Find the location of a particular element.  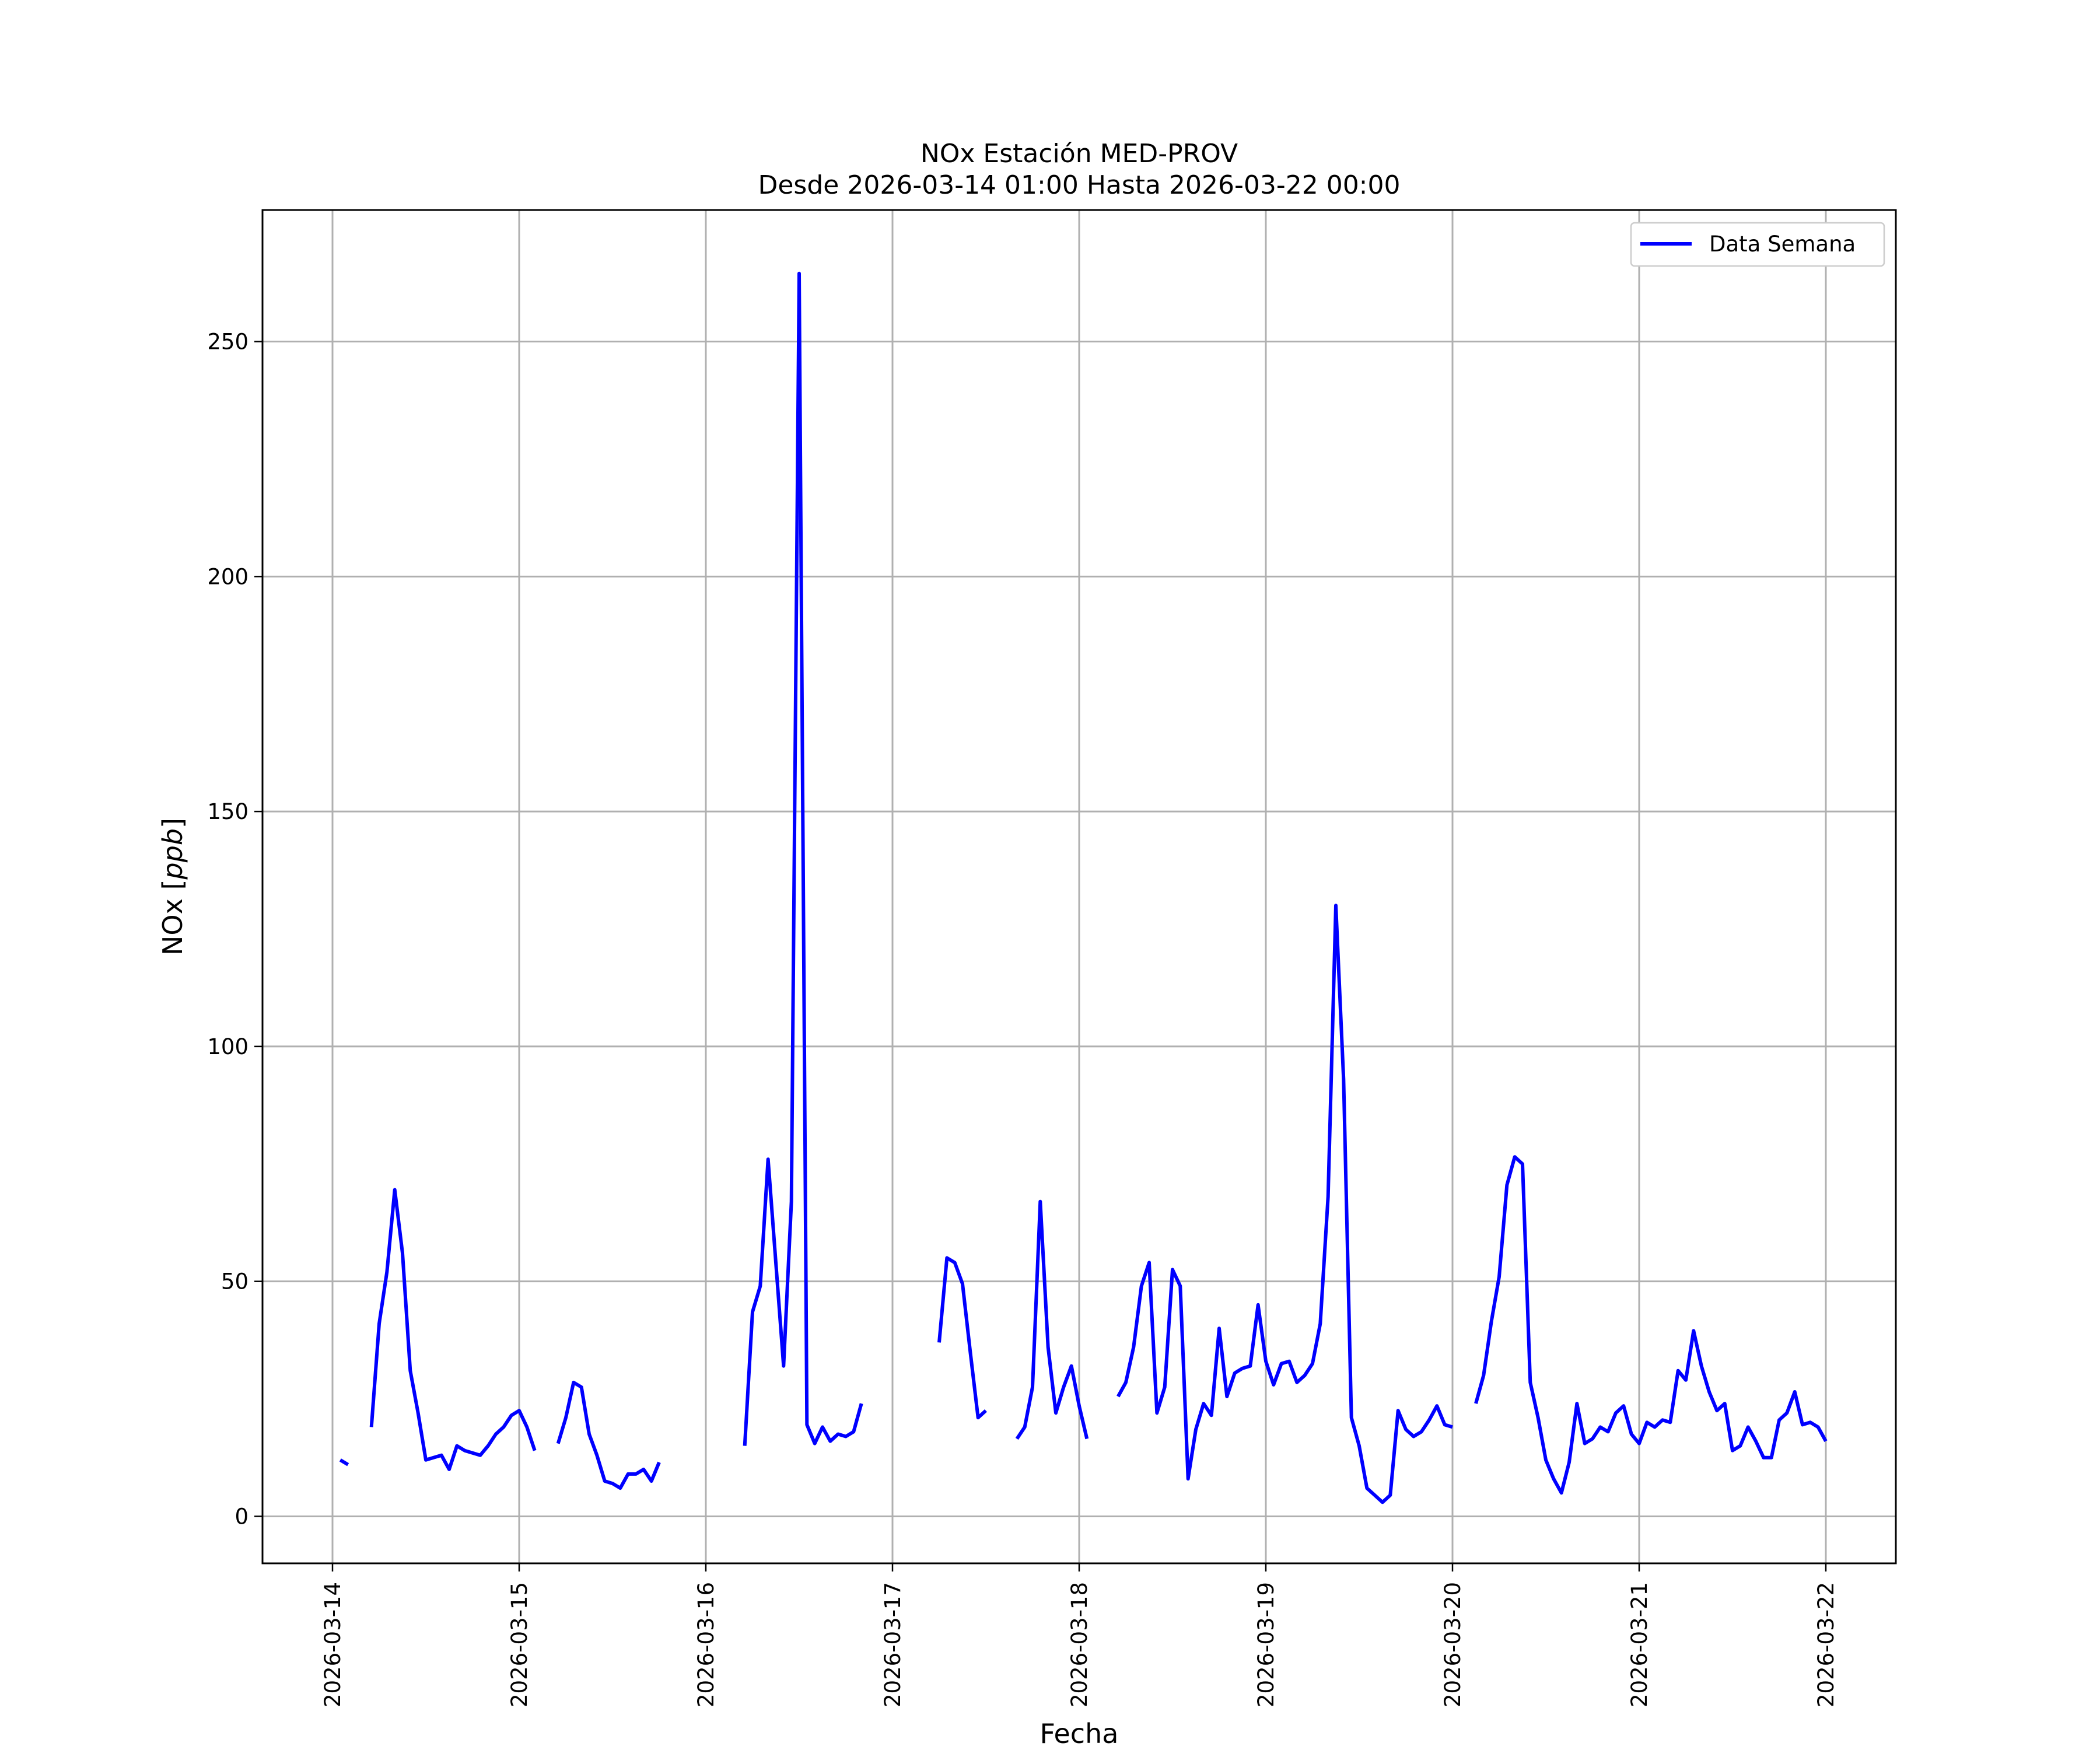

x-tick-label: 2026-03-20 is located at coordinates (1452, 1644).